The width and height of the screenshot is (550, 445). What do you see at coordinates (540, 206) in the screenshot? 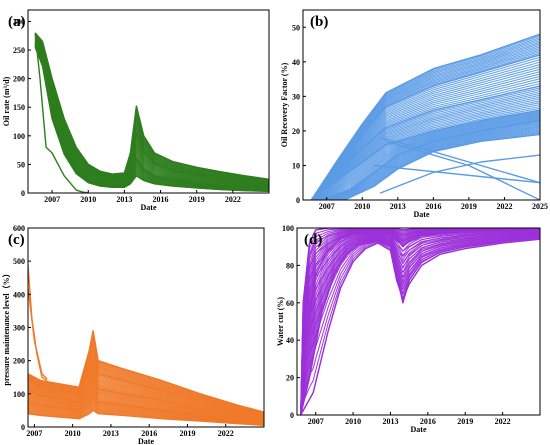
I see `x-tick-label: 2025` at bounding box center [540, 206].